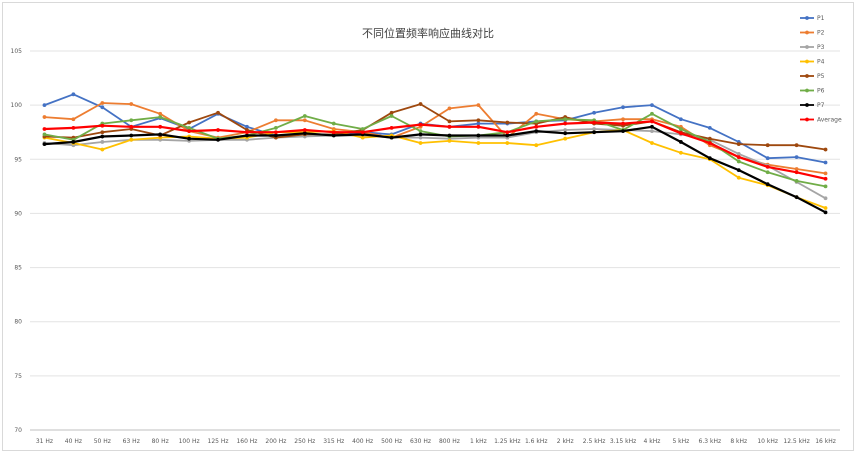  I want to click on x-tick-label: 1 kHz, so click(478, 441).